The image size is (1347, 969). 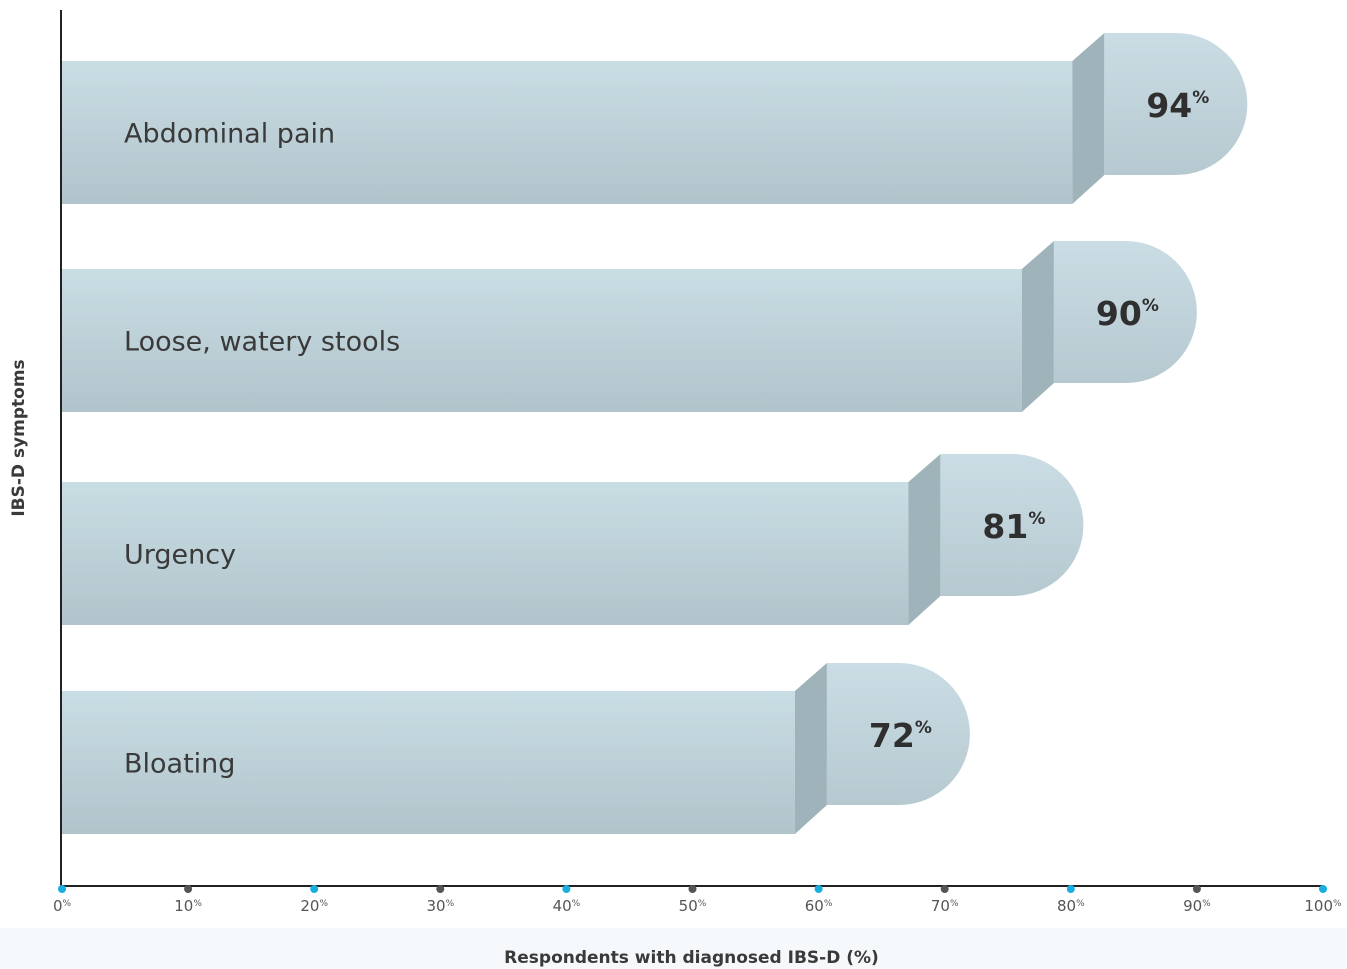 What do you see at coordinates (180, 555) in the screenshot?
I see `category-label: Urgency` at bounding box center [180, 555].